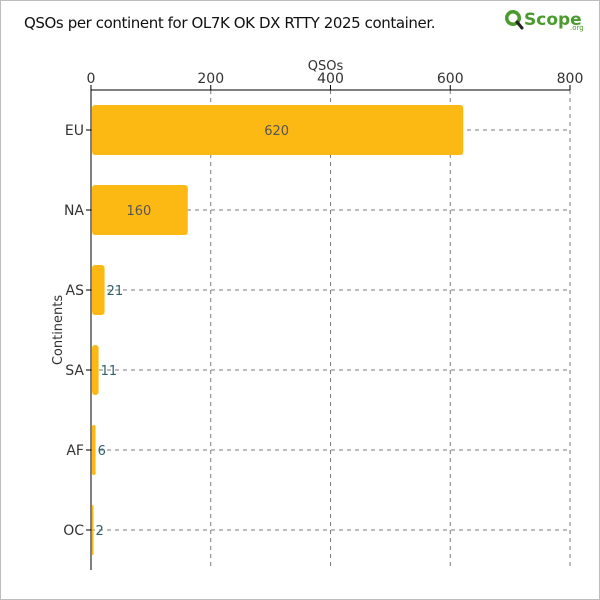 The image size is (600, 600). Describe the element at coordinates (330, 79) in the screenshot. I see `x-tick-label: 400` at that location.